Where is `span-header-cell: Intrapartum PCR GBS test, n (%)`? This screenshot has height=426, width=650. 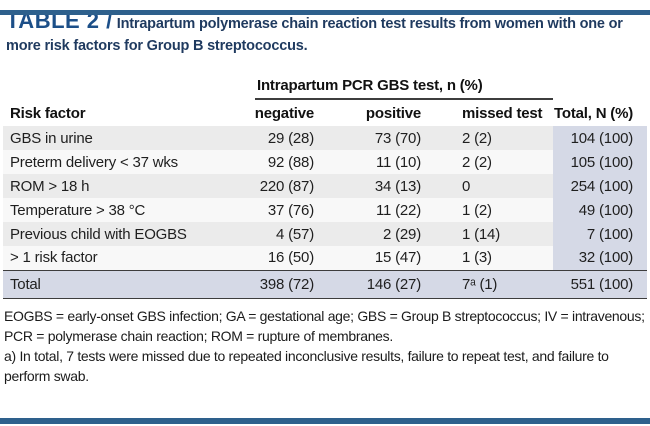
span-header-cell: Intrapartum PCR GBS test, n (%) is located at coordinates (377, 86).